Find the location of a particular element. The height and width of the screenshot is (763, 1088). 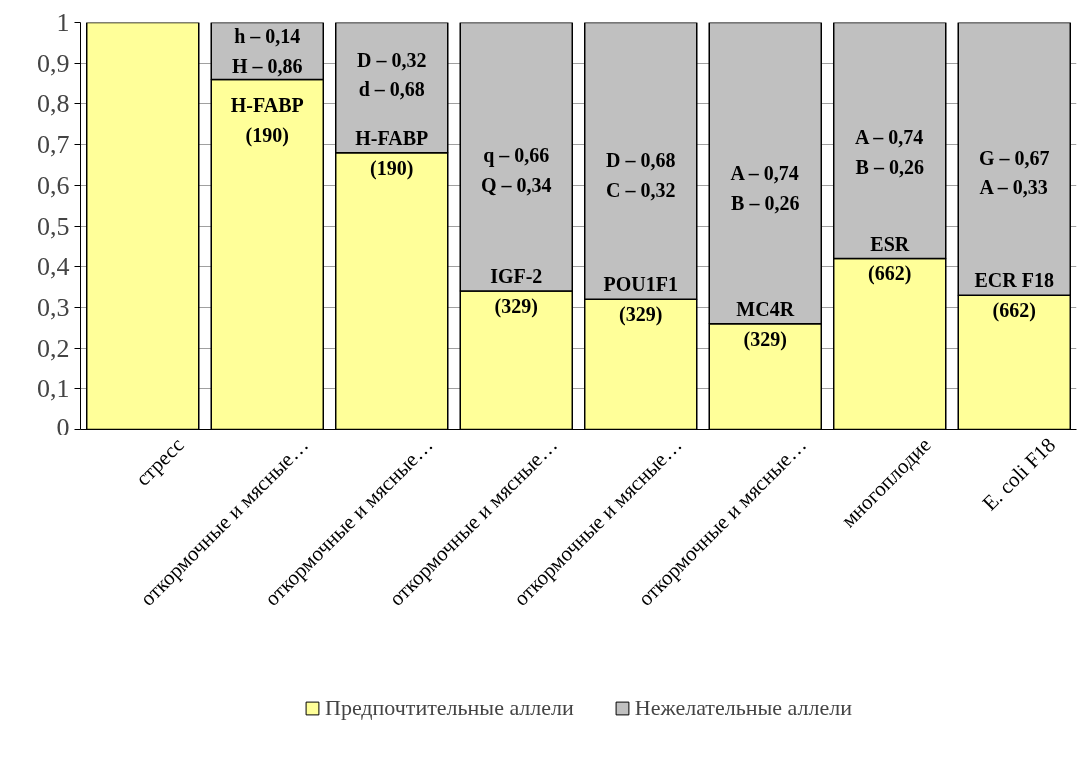

annotation: D – 0,68 C – 0,32 is located at coordinates (641, 174).